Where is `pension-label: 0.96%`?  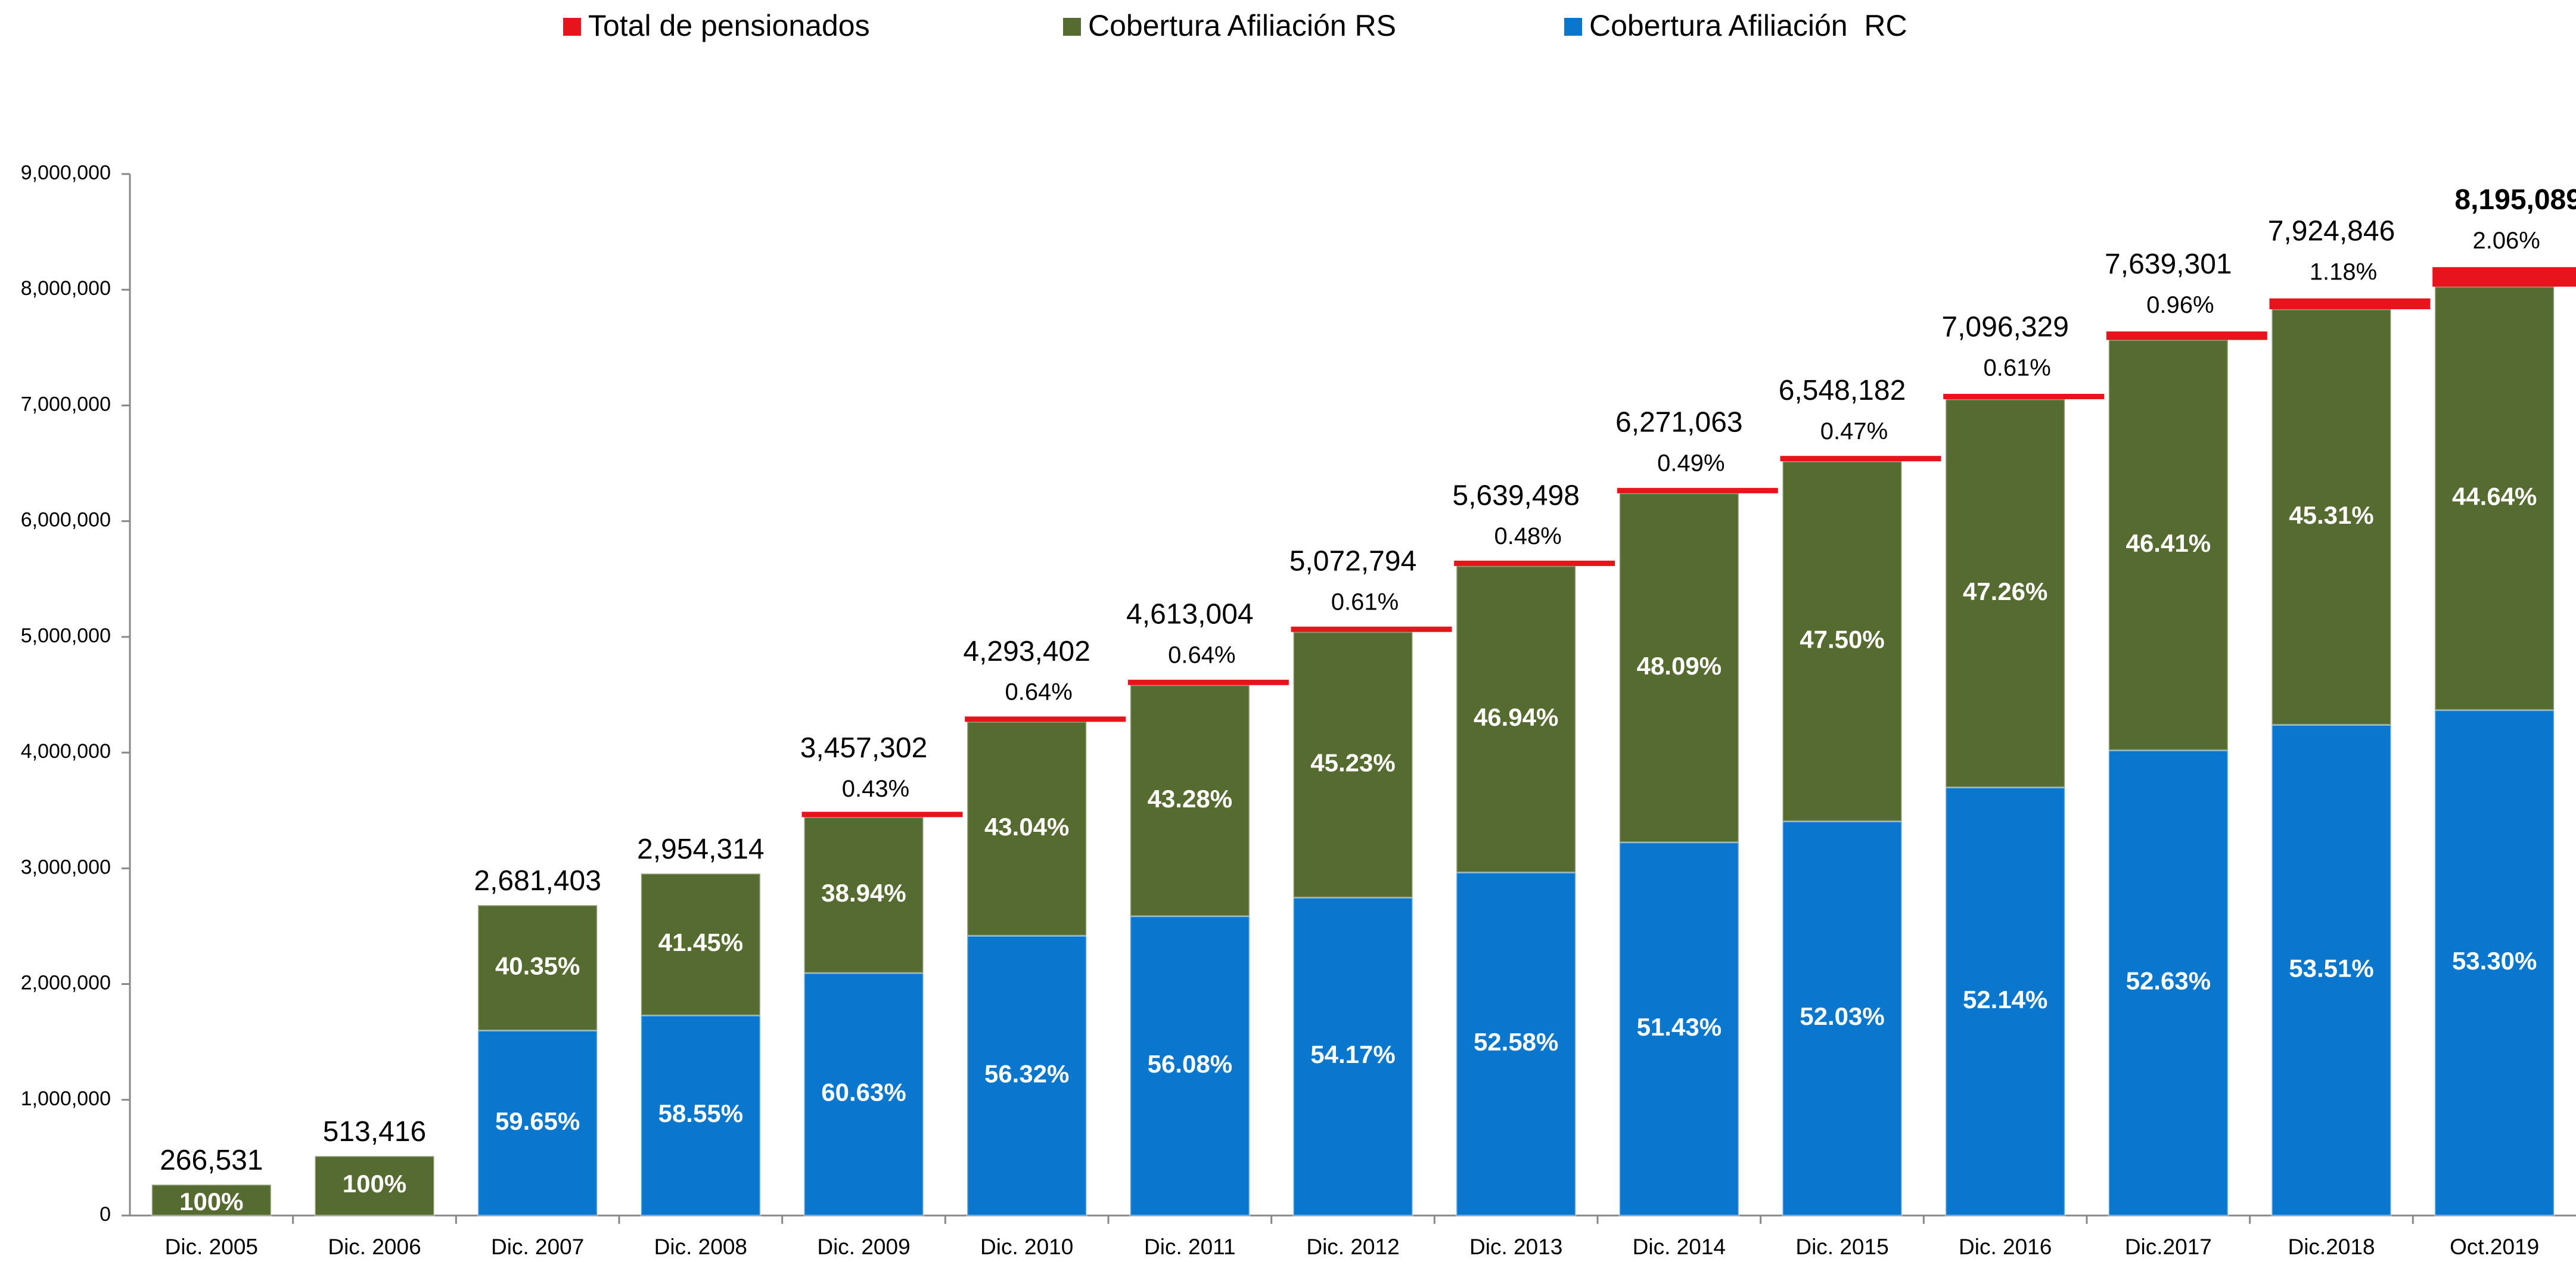 pension-label: 0.96% is located at coordinates (2180, 305).